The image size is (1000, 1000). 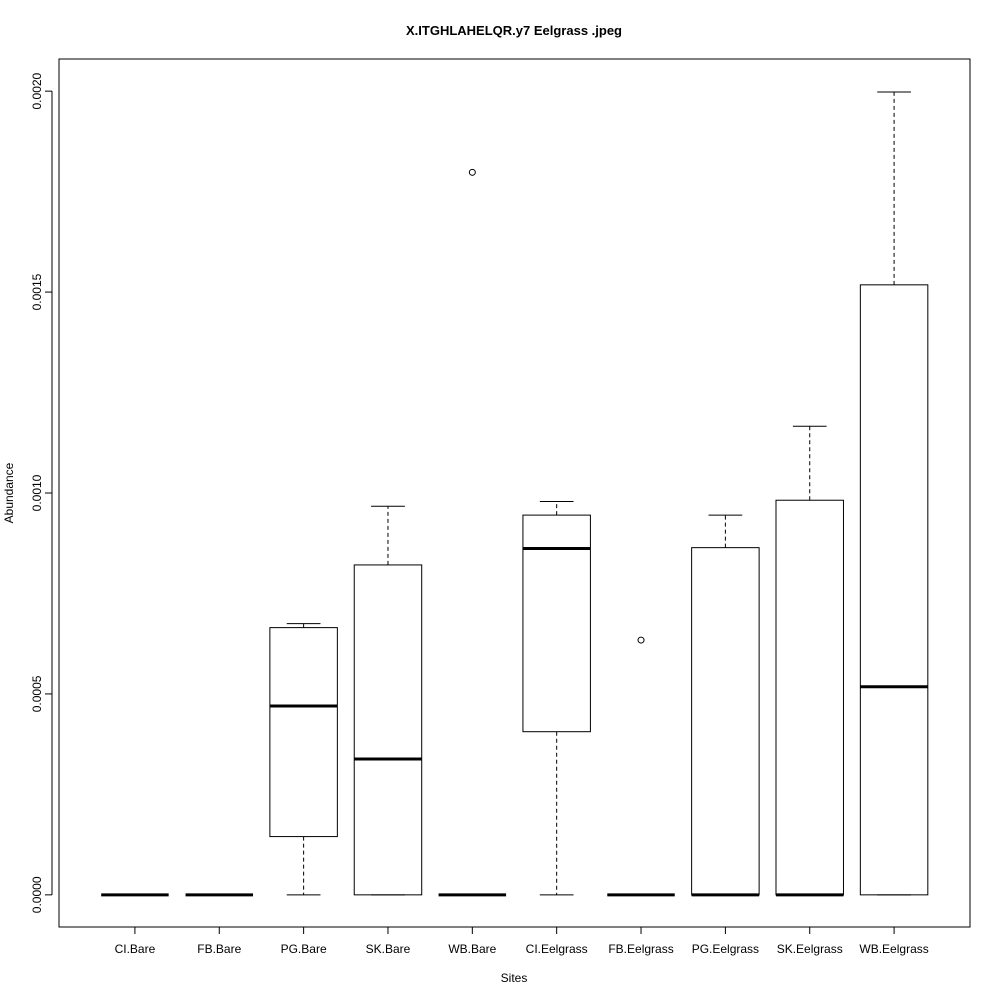 I want to click on x-tick-label: CI.Bare, so click(x=135, y=949).